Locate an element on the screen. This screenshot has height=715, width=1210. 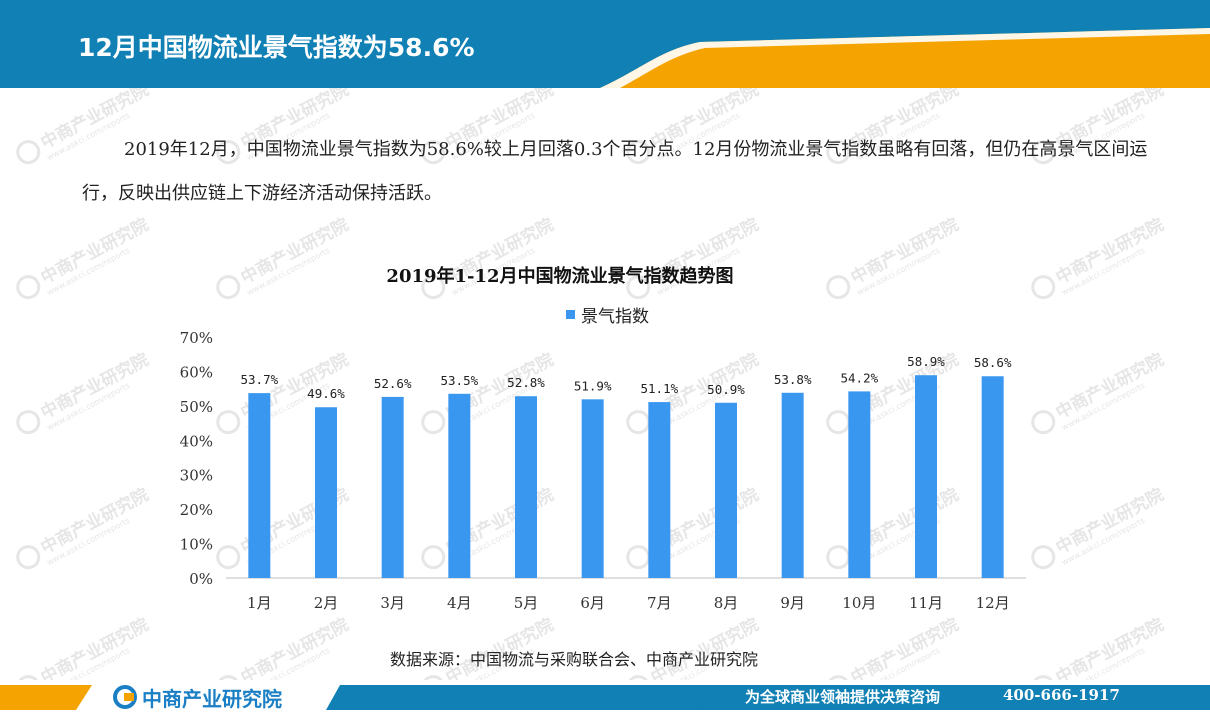
x-tick-label: 2月 is located at coordinates (326, 603).